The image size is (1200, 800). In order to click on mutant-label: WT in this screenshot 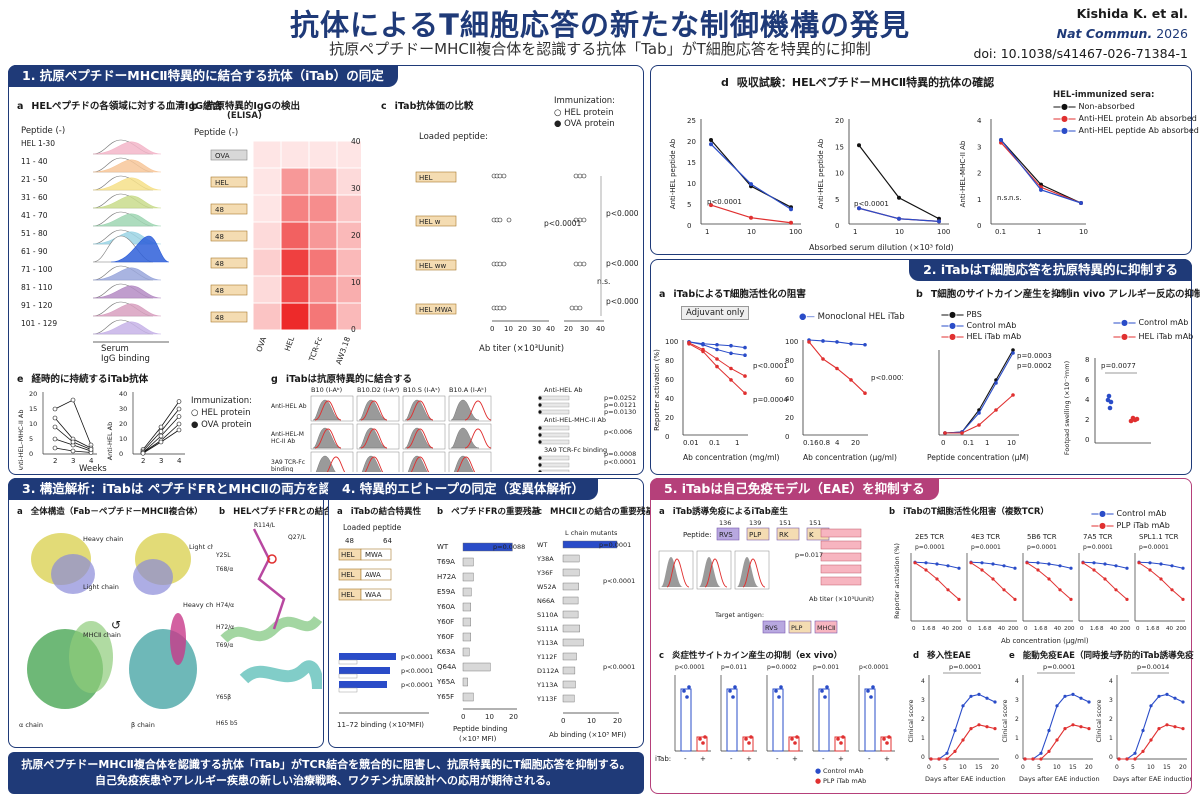, I will do `click(542, 545)`.